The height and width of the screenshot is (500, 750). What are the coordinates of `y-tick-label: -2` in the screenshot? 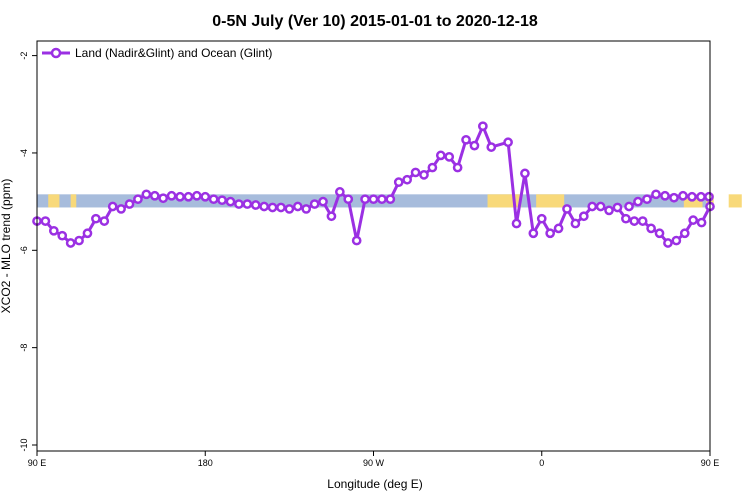 It's located at (24, 56).